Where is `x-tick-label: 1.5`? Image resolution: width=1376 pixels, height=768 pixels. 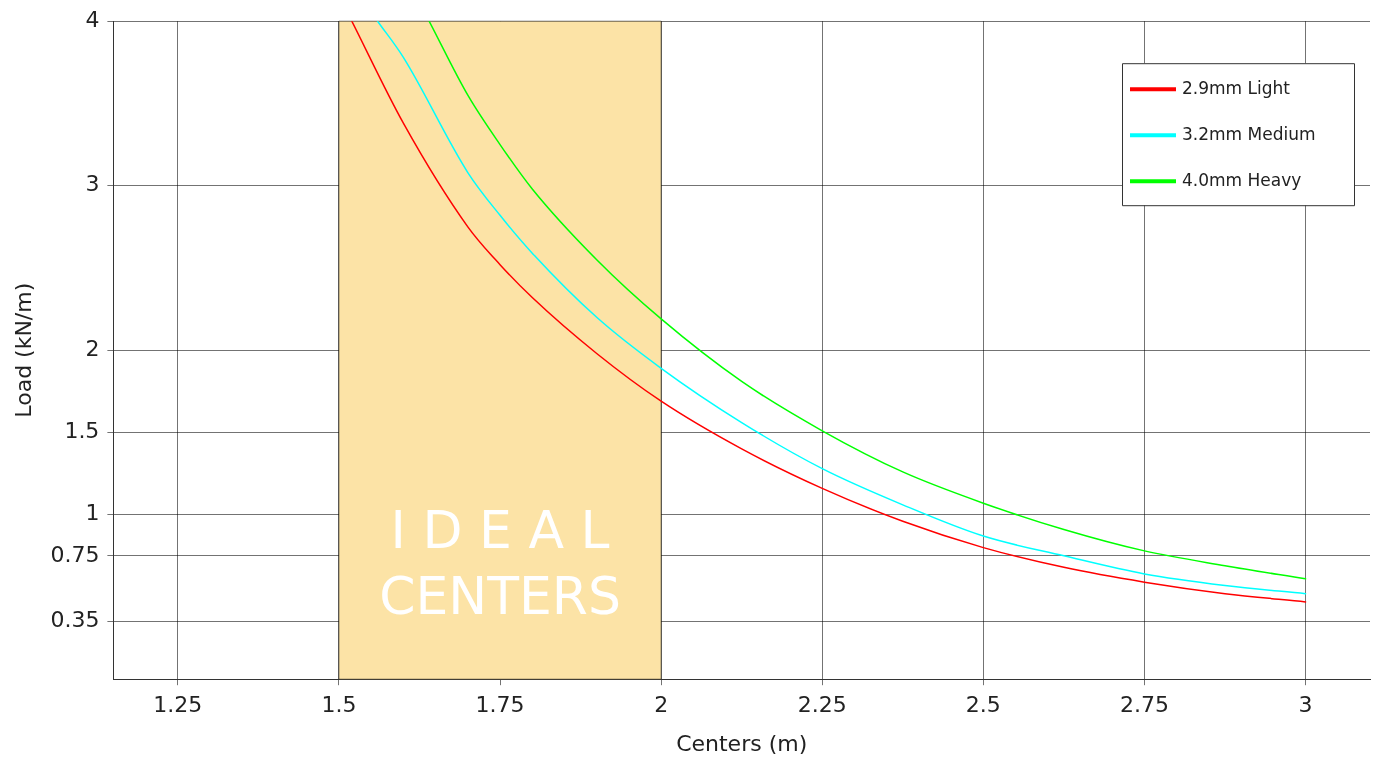 x-tick-label: 1.5 is located at coordinates (339, 705).